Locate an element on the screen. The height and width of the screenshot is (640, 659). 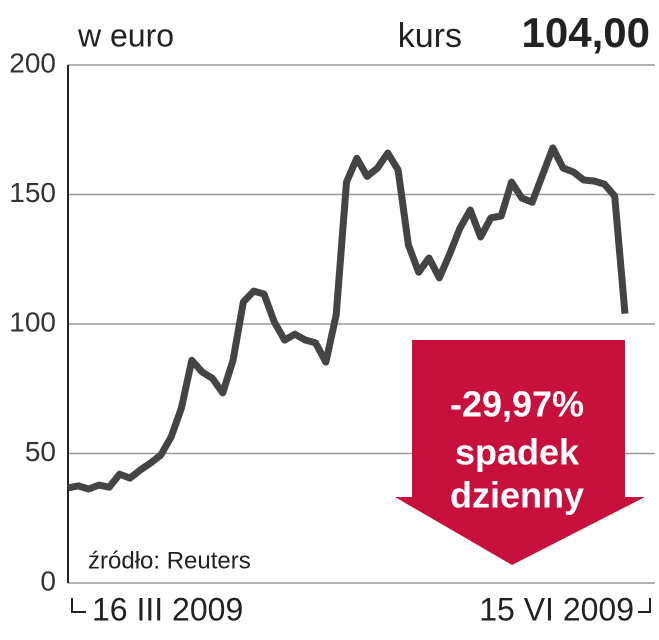
y-tick-label: 100 is located at coordinates (32, 321).